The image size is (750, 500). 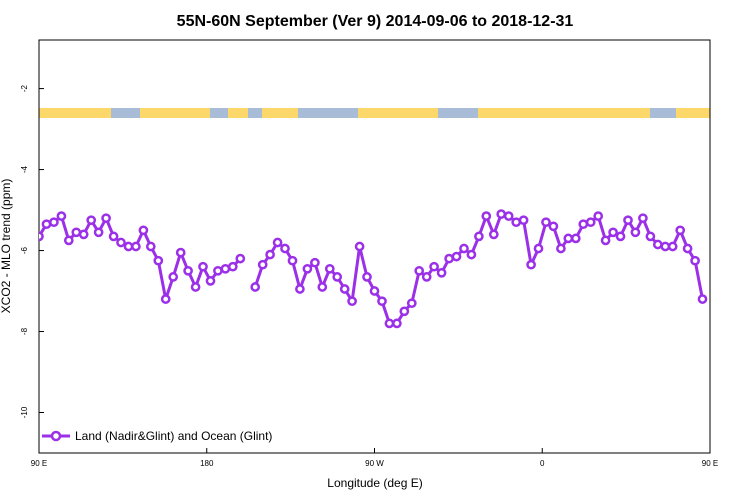 I want to click on x-tick-label: 180, so click(x=207, y=463).